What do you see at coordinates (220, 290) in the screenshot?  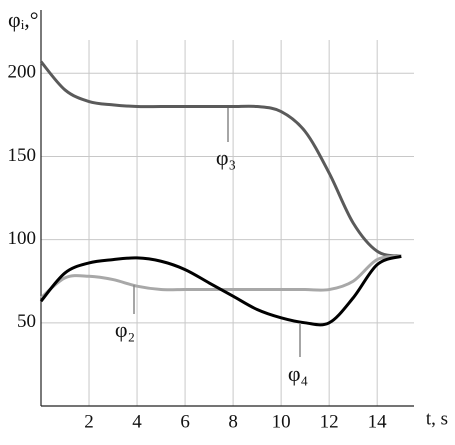 I see `series-line` at bounding box center [220, 290].